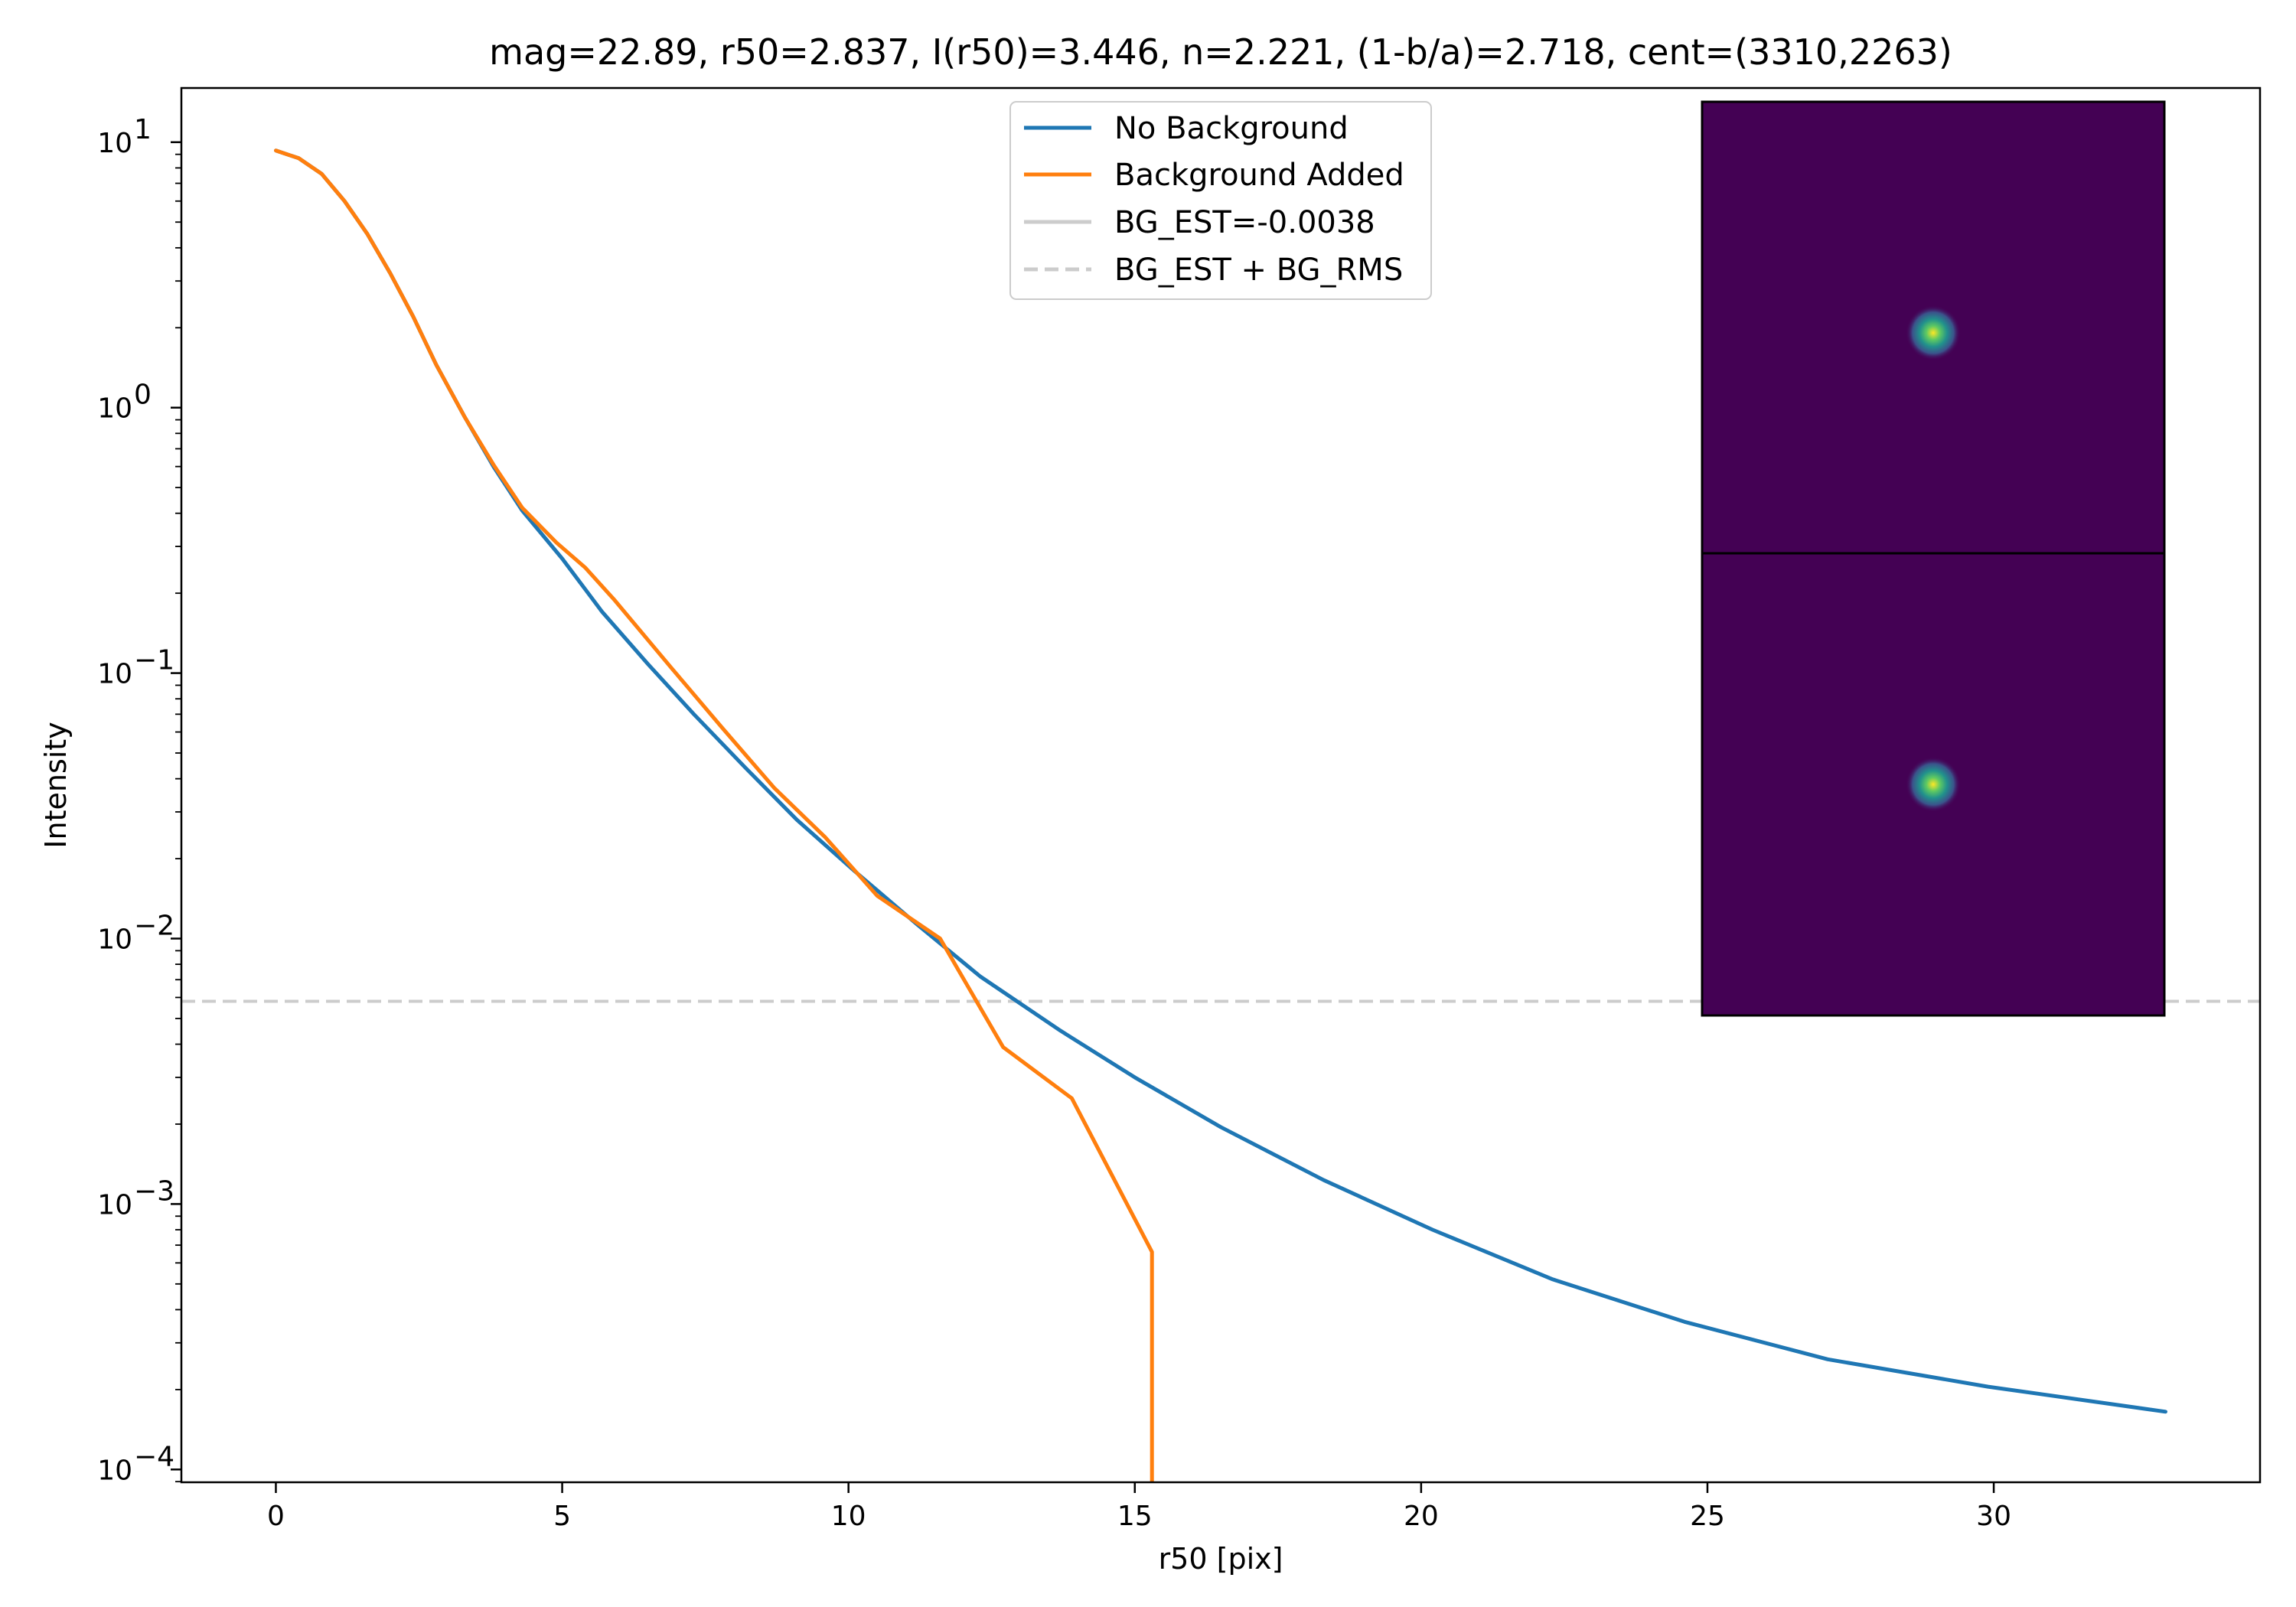 This screenshot has height=1607, width=2296. I want to click on y-tick-exponent: −2, so click(154, 925).